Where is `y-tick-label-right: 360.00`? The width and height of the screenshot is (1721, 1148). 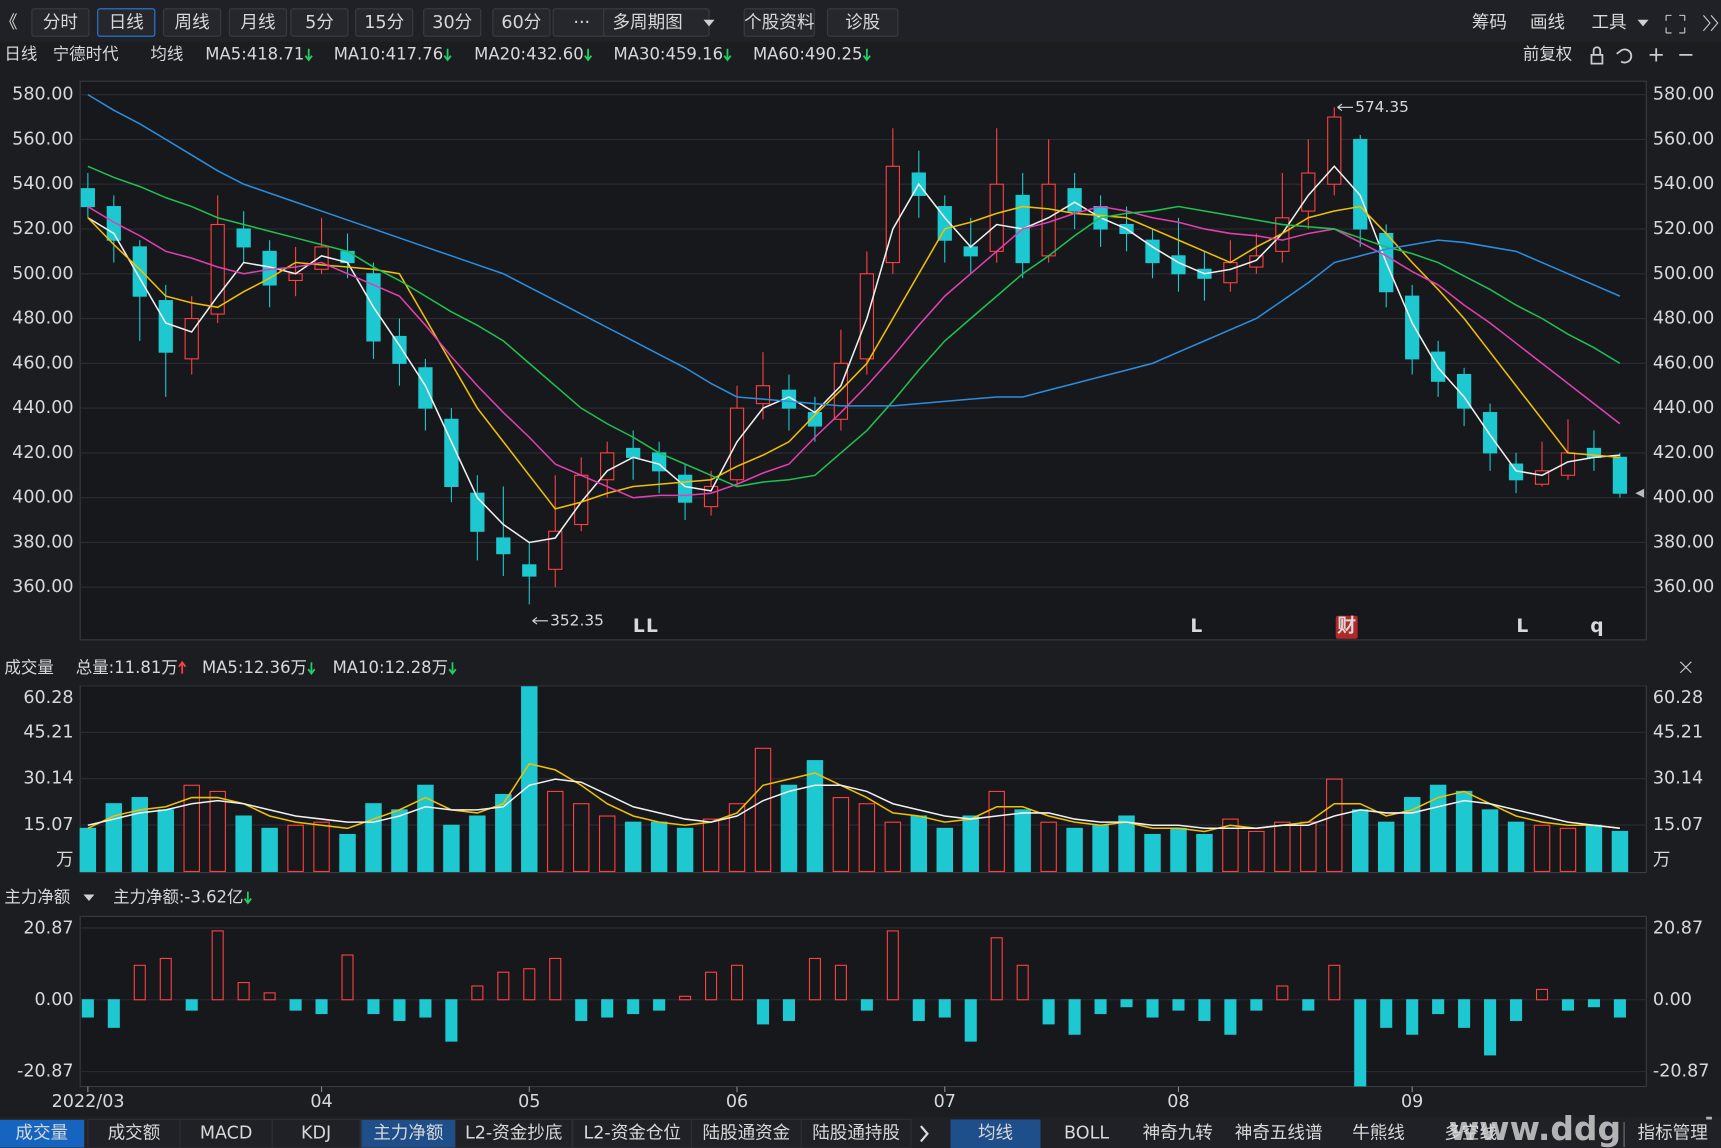
y-tick-label-right: 360.00 is located at coordinates (1683, 587).